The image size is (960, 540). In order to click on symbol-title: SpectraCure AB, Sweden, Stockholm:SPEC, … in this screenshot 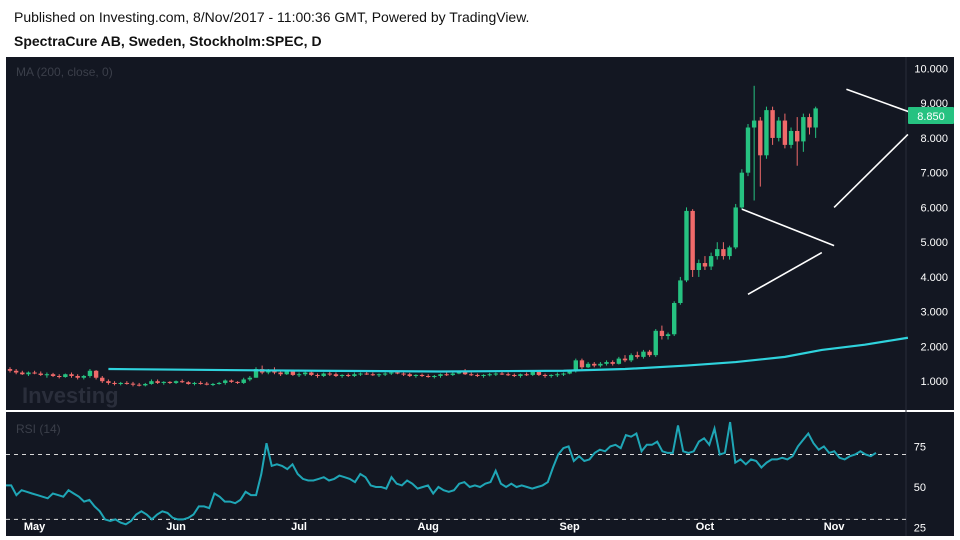, I will do `click(168, 41)`.